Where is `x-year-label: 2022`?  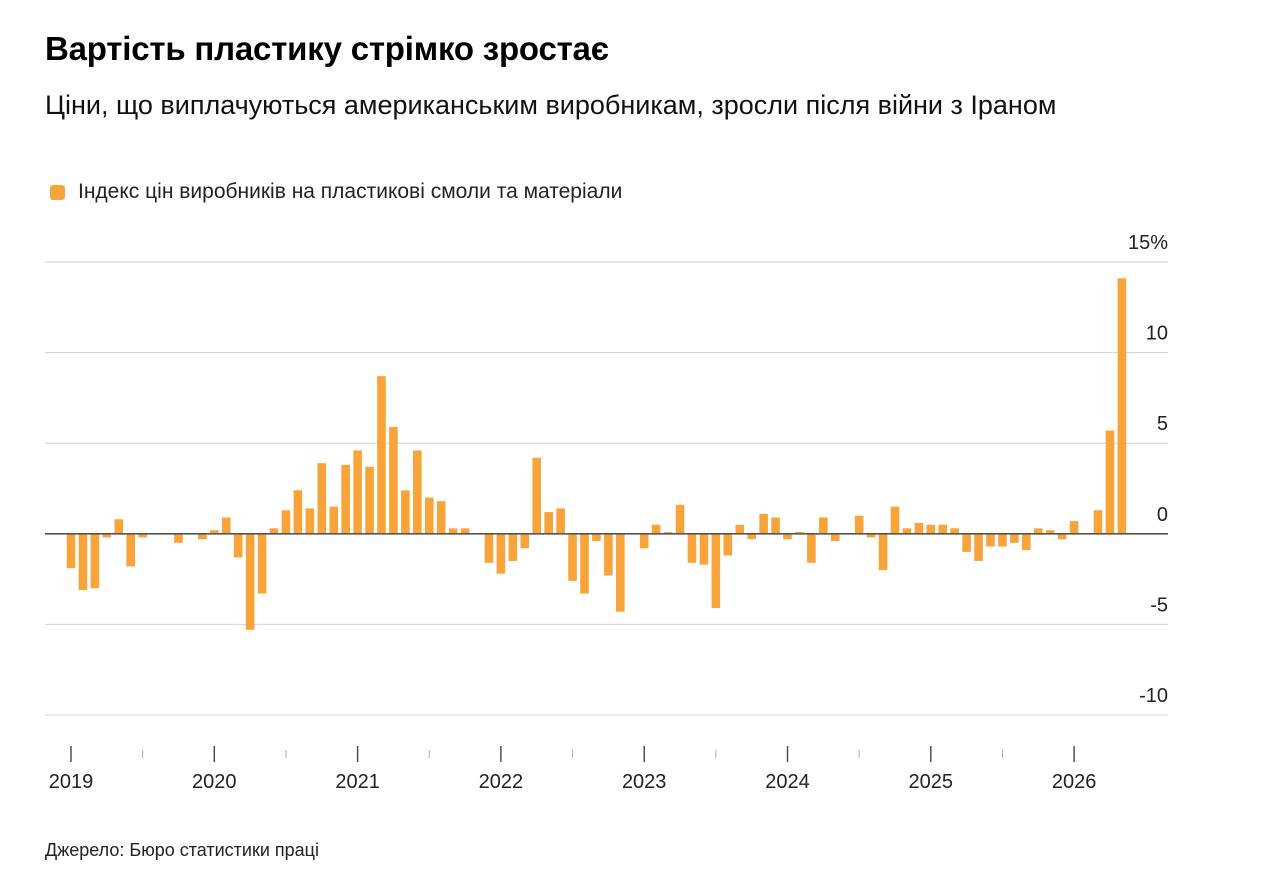
x-year-label: 2022 is located at coordinates (501, 782).